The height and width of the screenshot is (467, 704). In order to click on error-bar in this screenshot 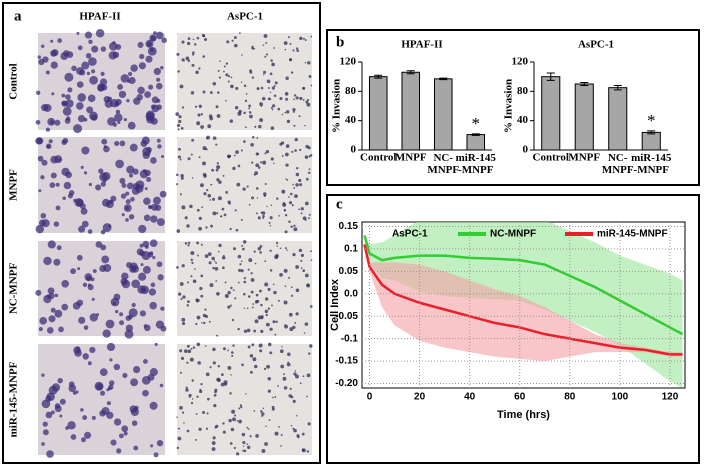, I will do `click(617, 87)`.